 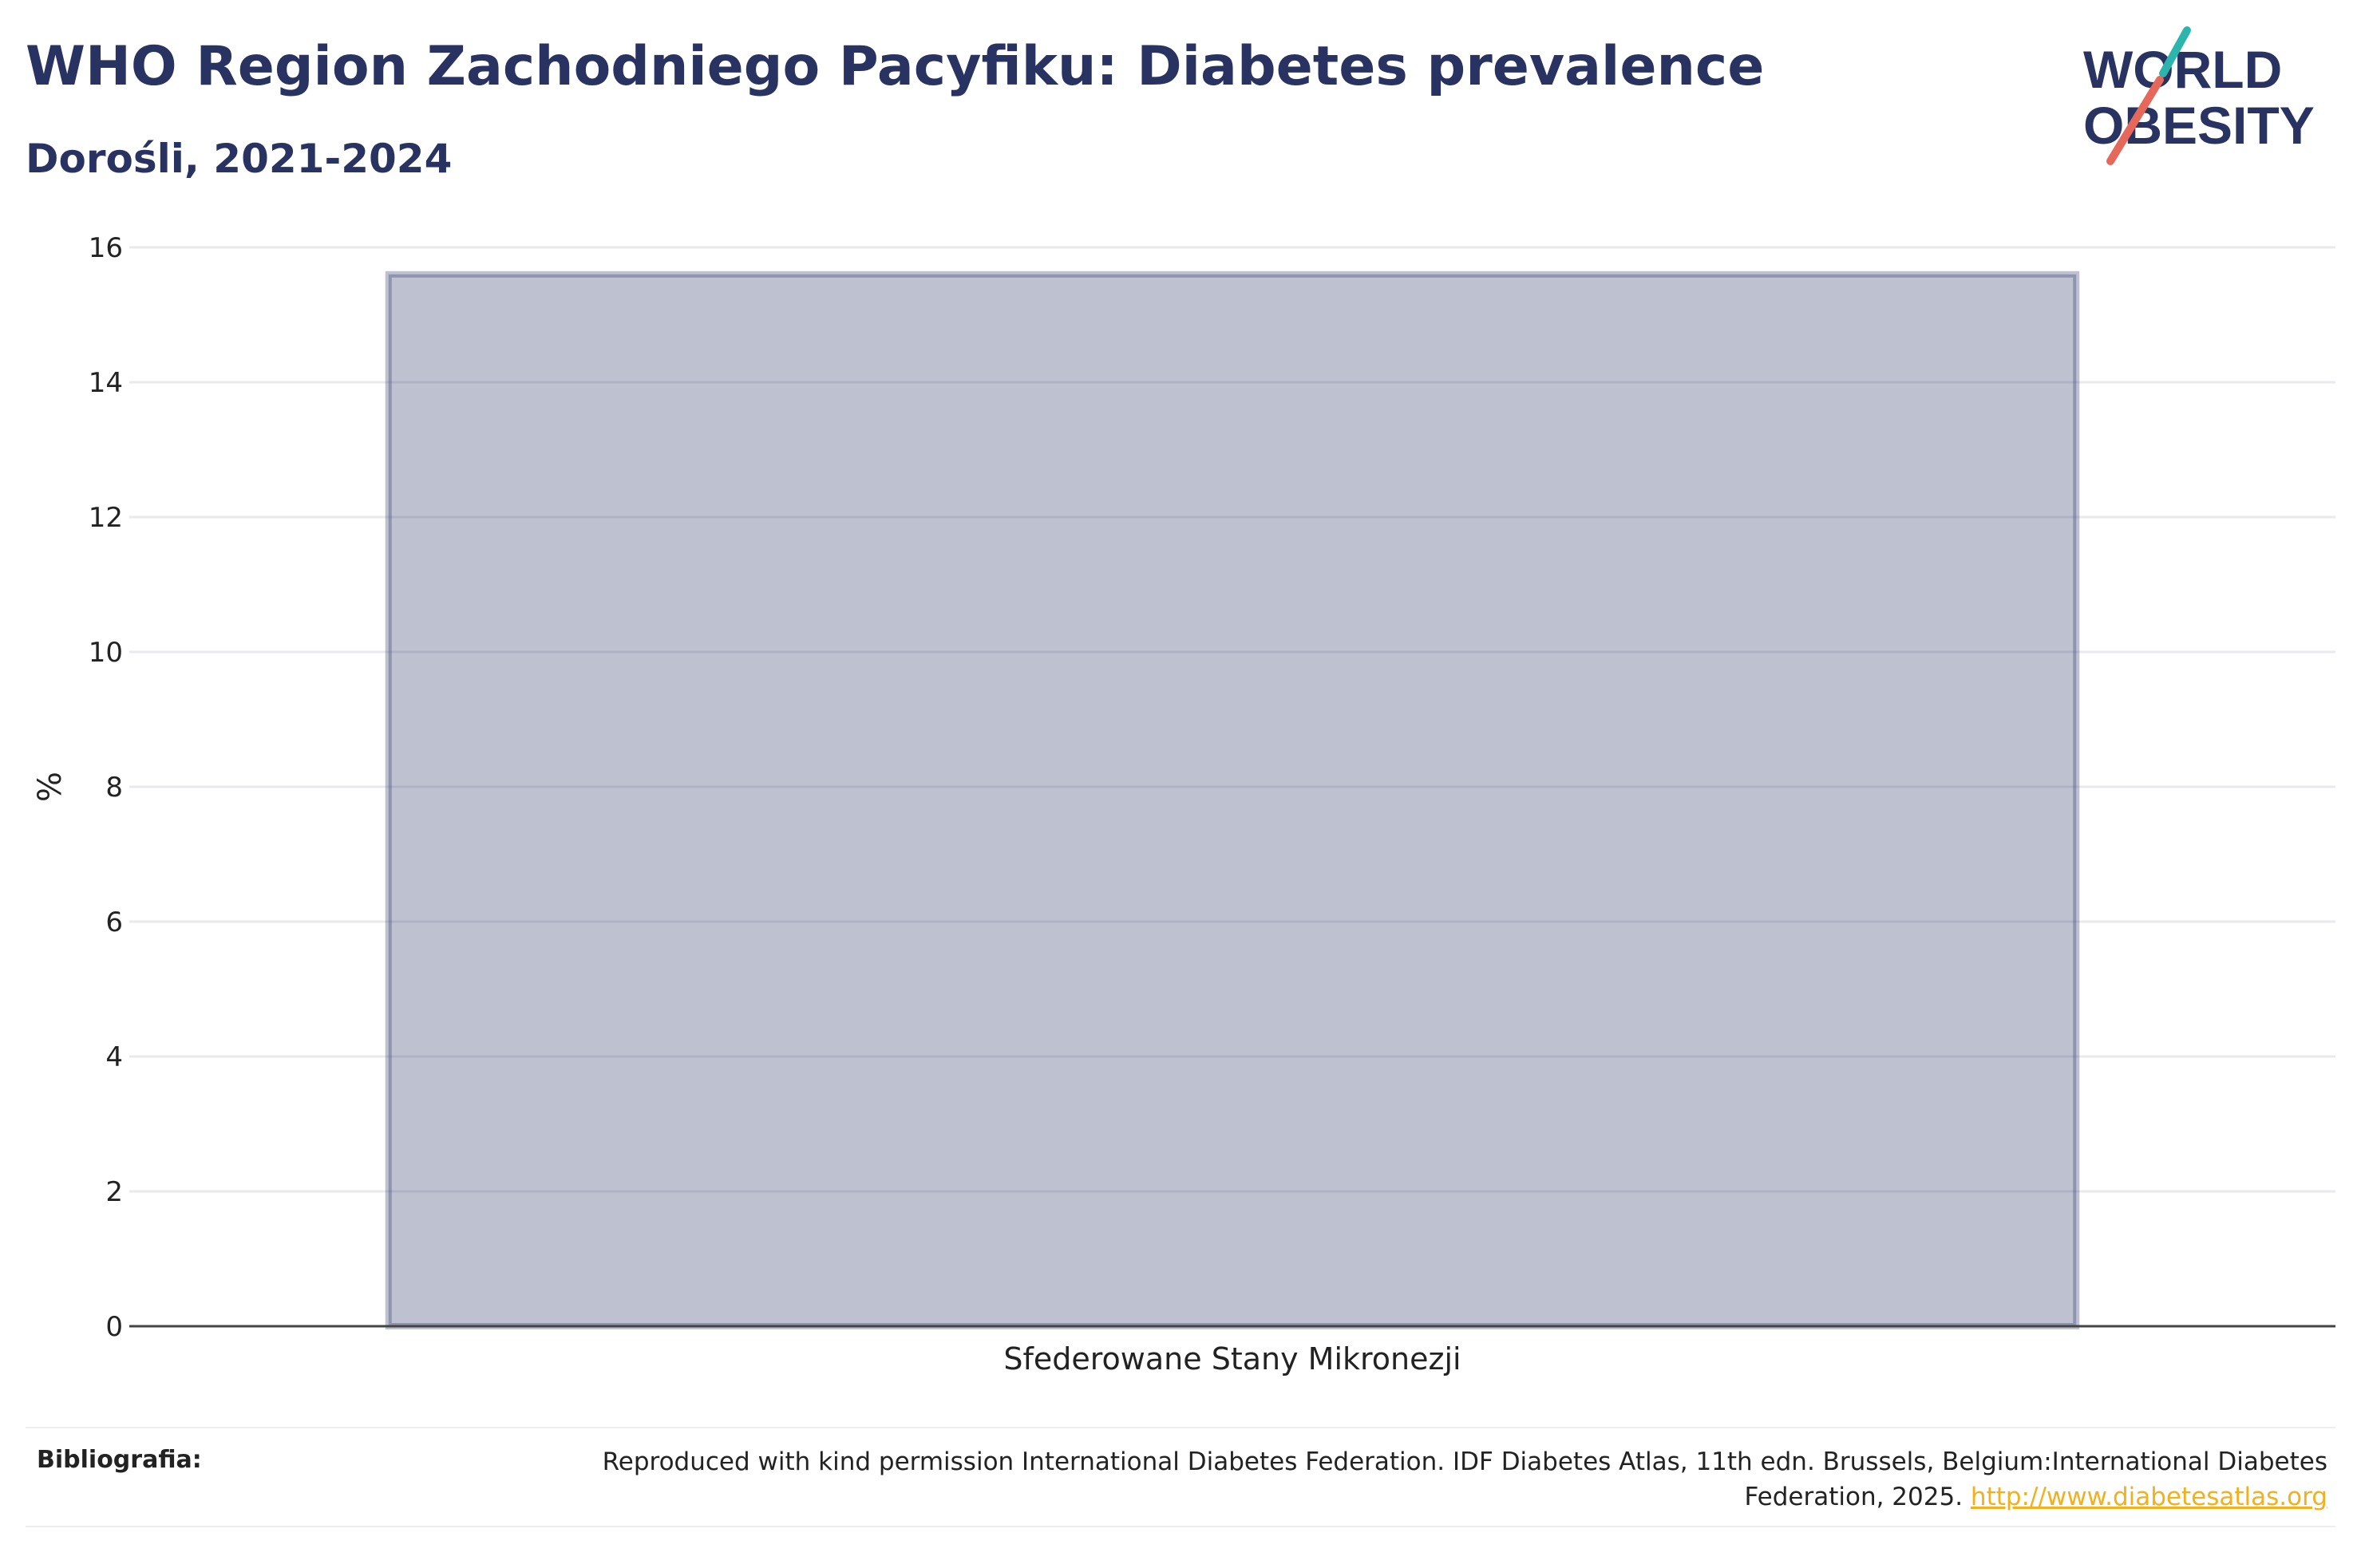 I want to click on y-tick-label: 4, so click(x=114, y=1057).